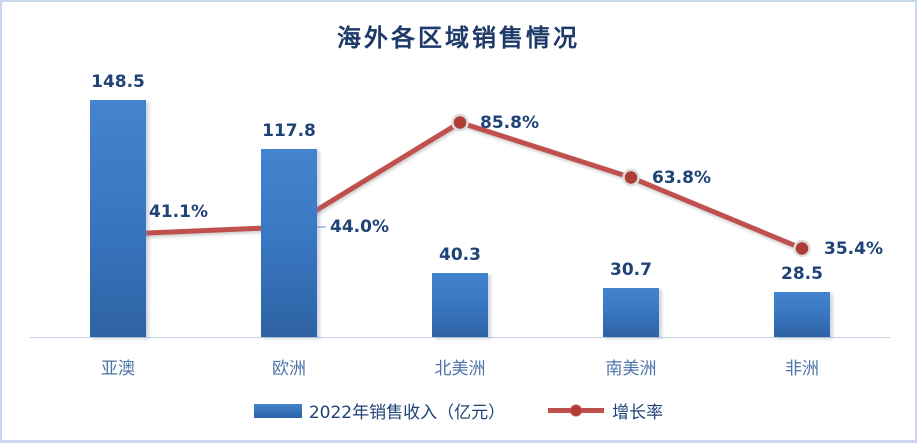 The image size is (917, 443). What do you see at coordinates (853, 248) in the screenshot?
I see `percent-label: 35.4%` at bounding box center [853, 248].